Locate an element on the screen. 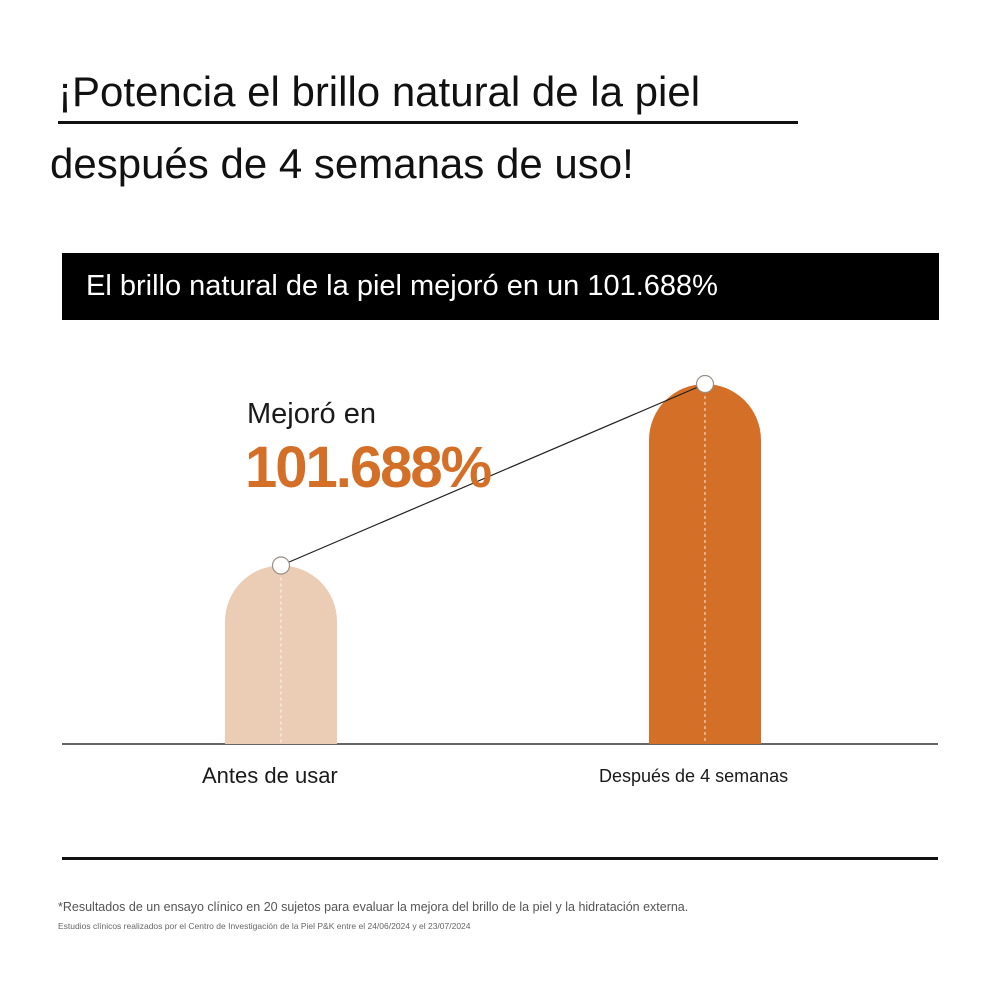 This screenshot has width=1000, height=1000. x-tick-label-after: Después de 4 semanas is located at coordinates (694, 776).